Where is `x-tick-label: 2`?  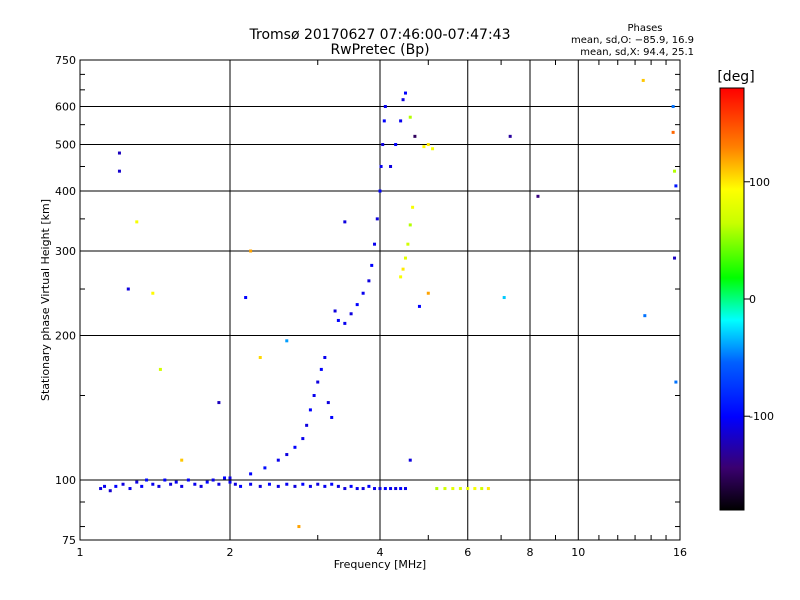 x-tick-label: 2 is located at coordinates (230, 552).